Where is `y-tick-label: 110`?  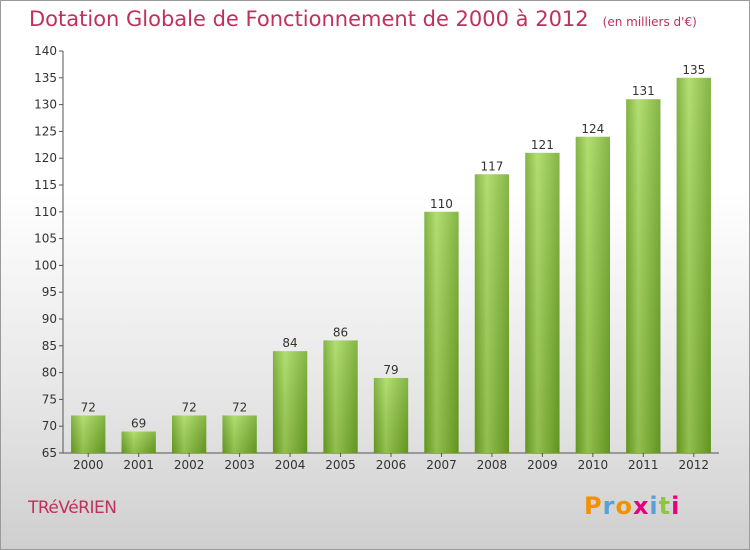 y-tick-label: 110 is located at coordinates (45, 212).